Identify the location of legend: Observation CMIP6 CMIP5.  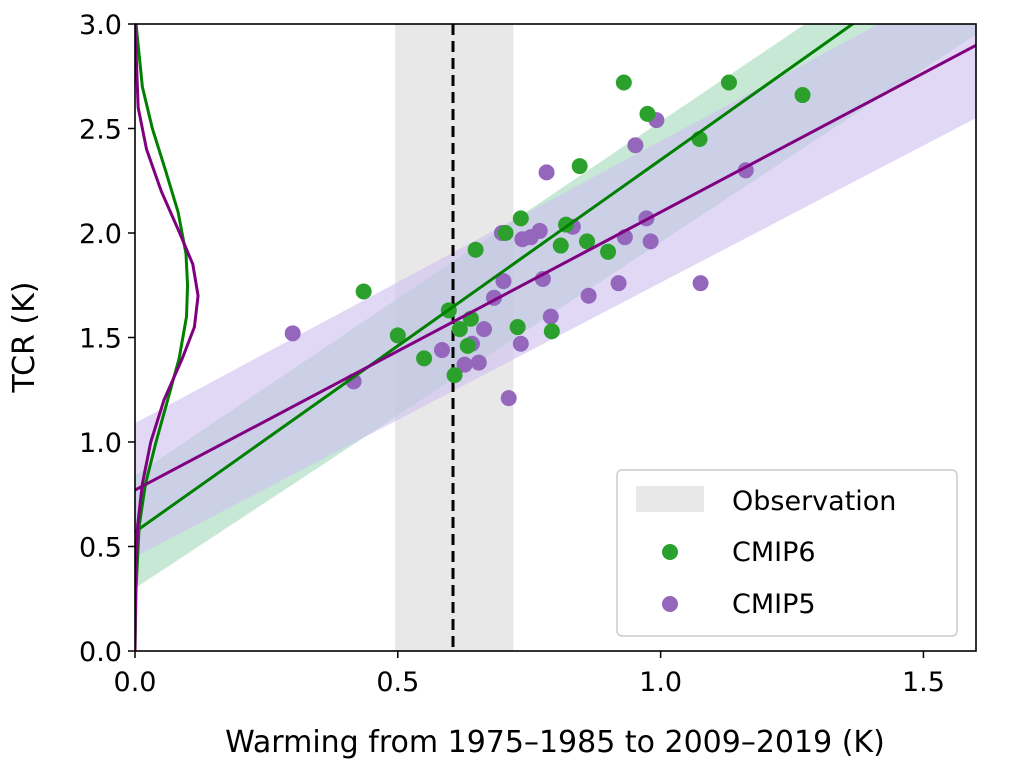
(787, 553).